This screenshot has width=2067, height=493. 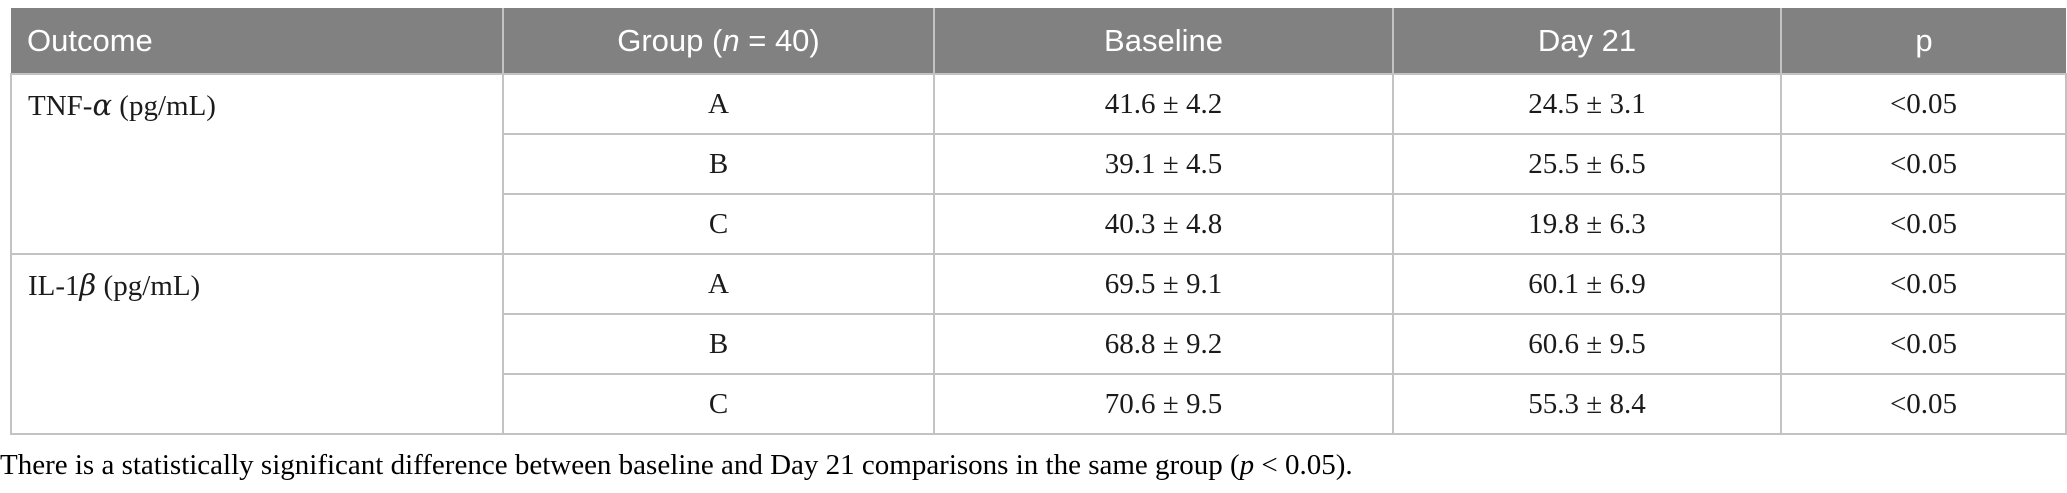 I want to click on table-row-il1-c: C 70.6 ± 9.5 55.3 ± 8.4 <0.05, so click(x=1039, y=404).